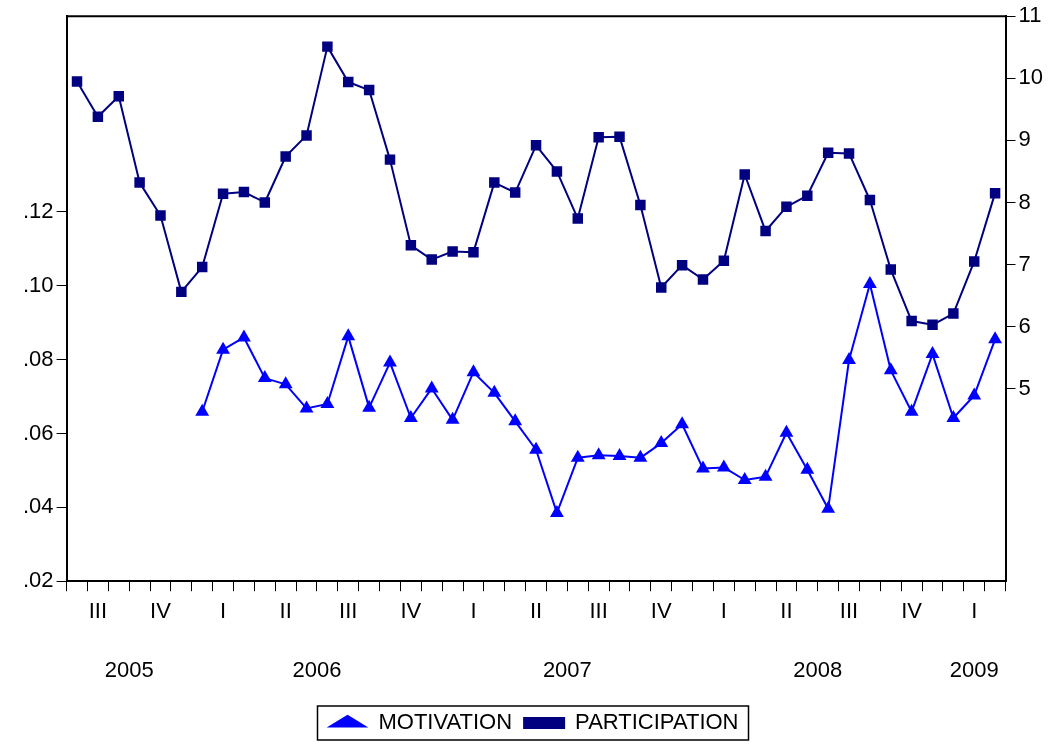  Describe the element at coordinates (1031, 77) in the screenshot. I see `y2-tick-label: 10` at that location.